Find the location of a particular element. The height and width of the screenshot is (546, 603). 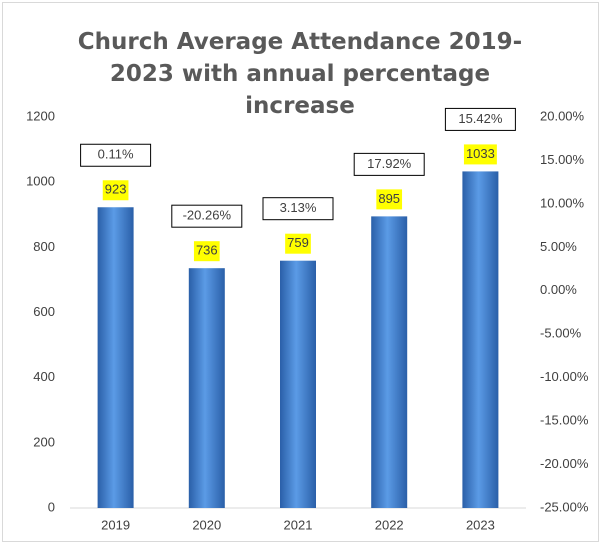

y2-tick-label: 5.00% is located at coordinates (558, 246).